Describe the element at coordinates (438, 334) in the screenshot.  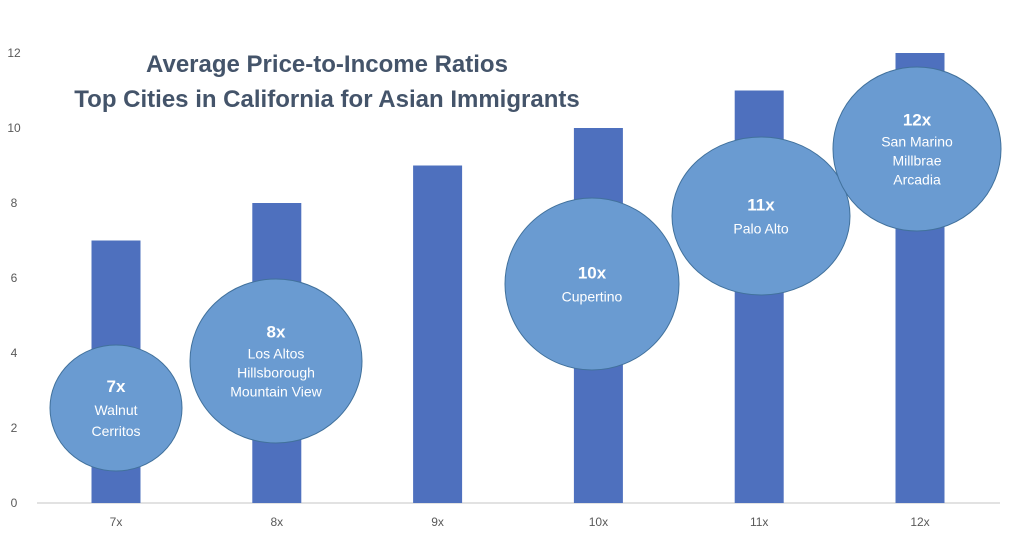
I see `bar-9x` at that location.